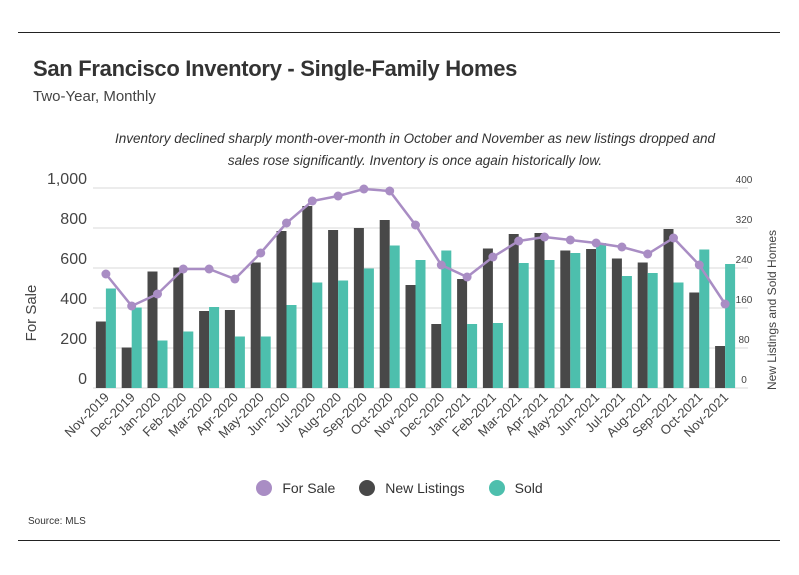 This screenshot has height=575, width=799. Describe the element at coordinates (73, 219) in the screenshot. I see `y-tick-label-left: 800` at that location.